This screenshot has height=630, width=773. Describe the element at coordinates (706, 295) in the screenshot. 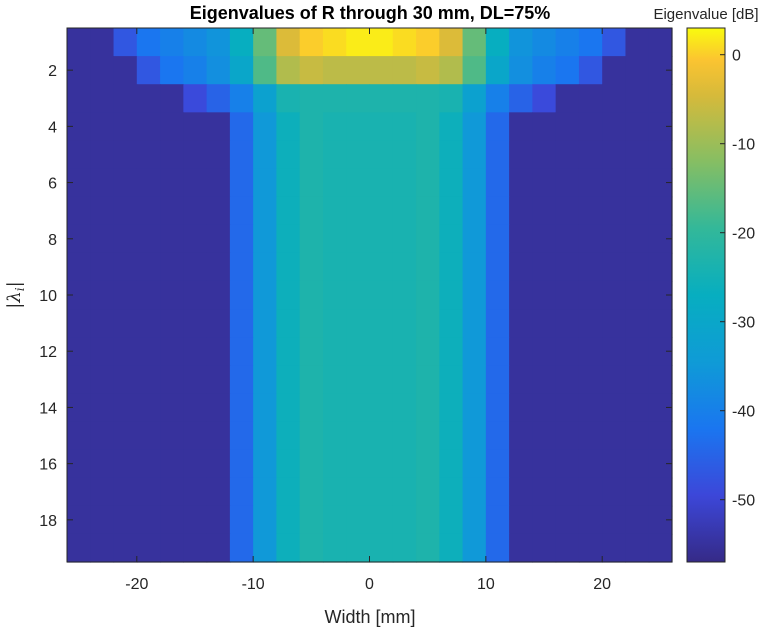

I see `colorbar` at that location.